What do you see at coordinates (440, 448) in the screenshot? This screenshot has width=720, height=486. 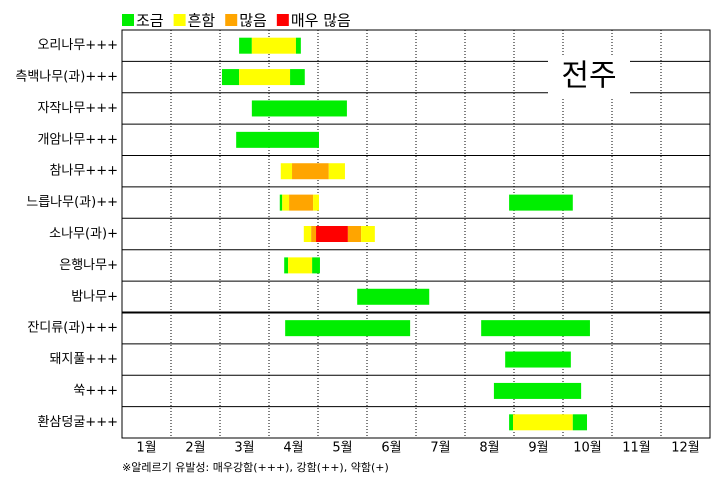 I see `x-tick-label: 7월` at bounding box center [440, 448].